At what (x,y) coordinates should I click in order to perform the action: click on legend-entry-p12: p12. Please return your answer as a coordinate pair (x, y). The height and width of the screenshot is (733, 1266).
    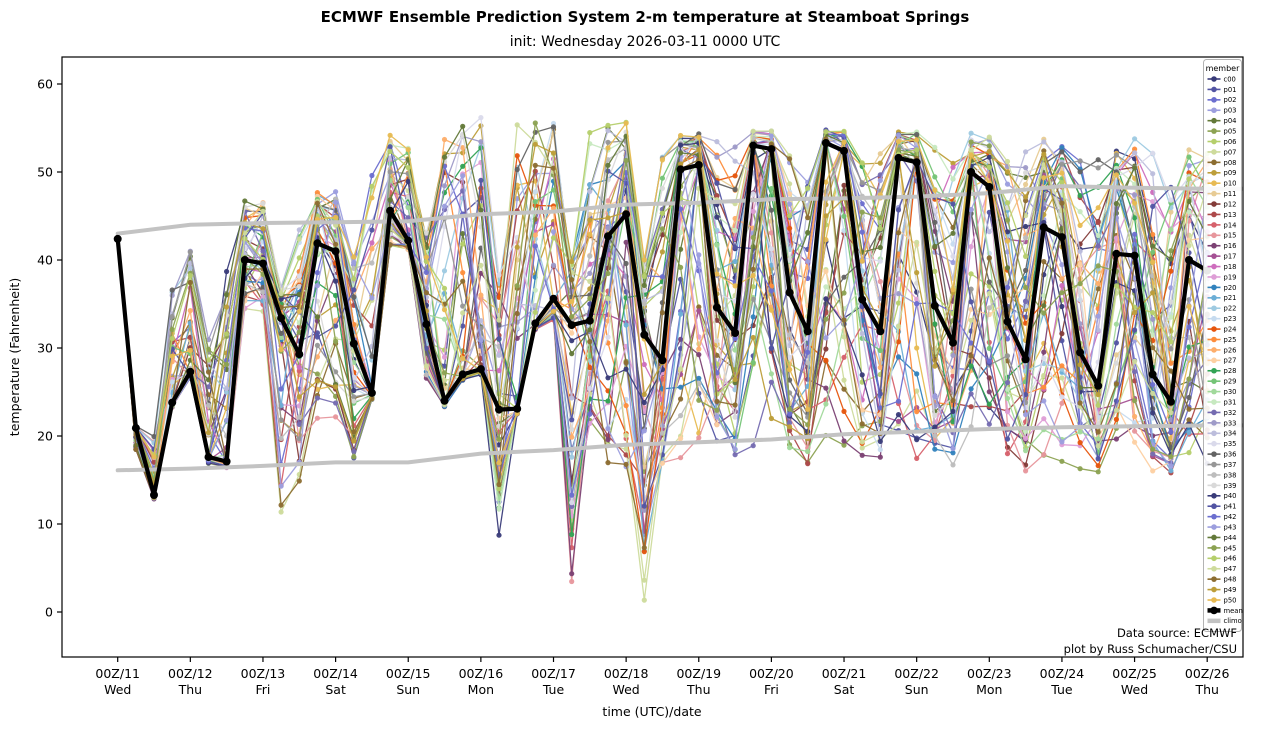
    Looking at the image, I should click on (1221, 204).